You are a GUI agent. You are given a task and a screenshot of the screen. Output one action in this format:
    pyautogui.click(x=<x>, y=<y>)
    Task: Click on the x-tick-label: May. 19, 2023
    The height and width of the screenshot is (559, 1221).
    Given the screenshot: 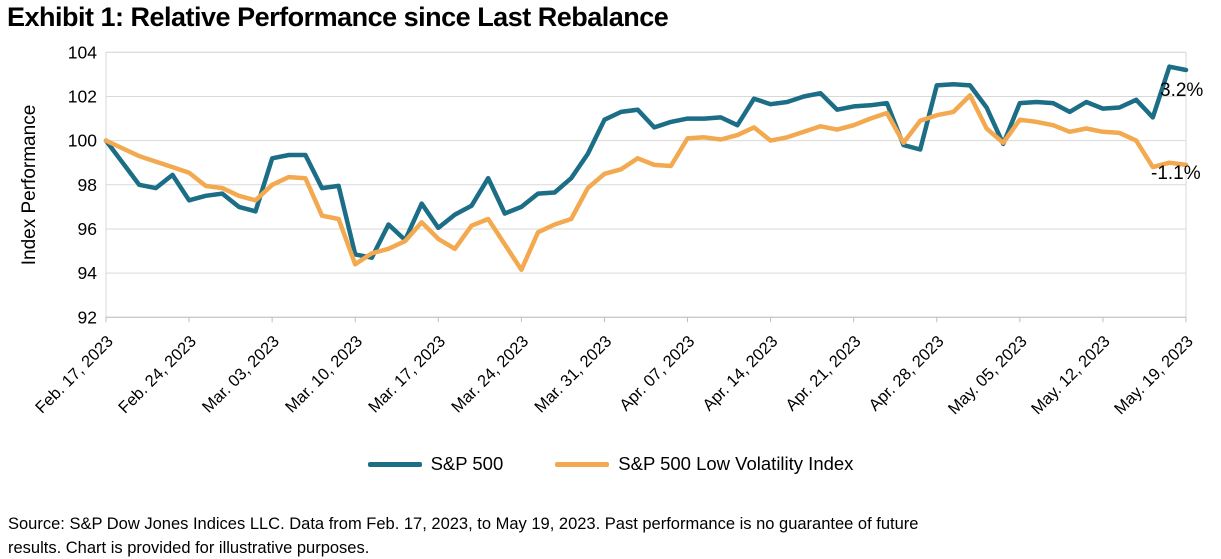 What is the action you would take?
    pyautogui.click(x=1154, y=375)
    